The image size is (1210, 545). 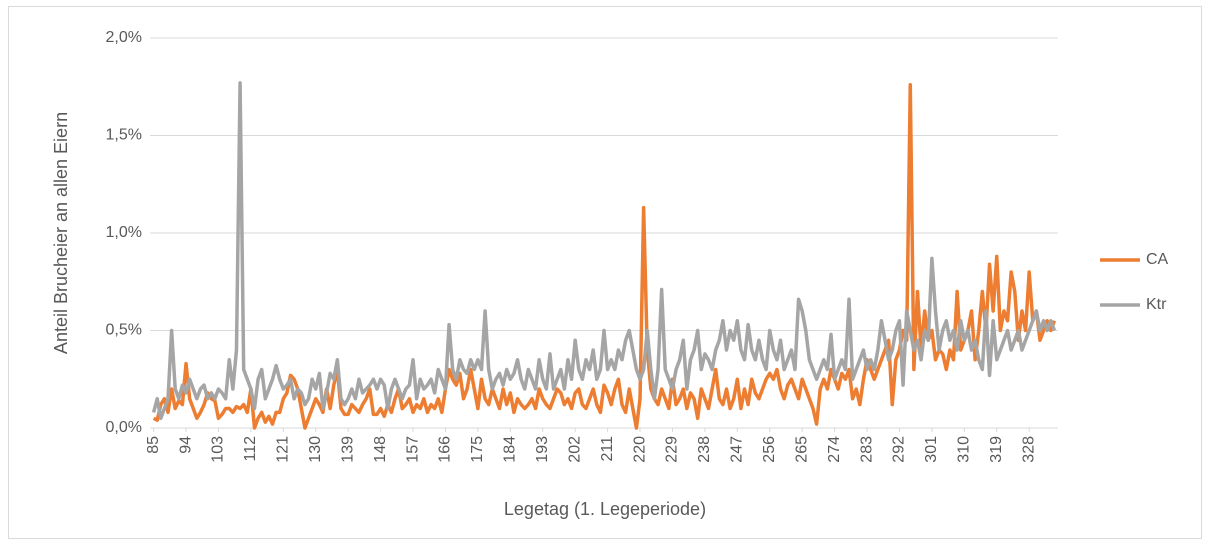 What do you see at coordinates (737, 449) in the screenshot?
I see `x-tick-label: 247` at bounding box center [737, 449].